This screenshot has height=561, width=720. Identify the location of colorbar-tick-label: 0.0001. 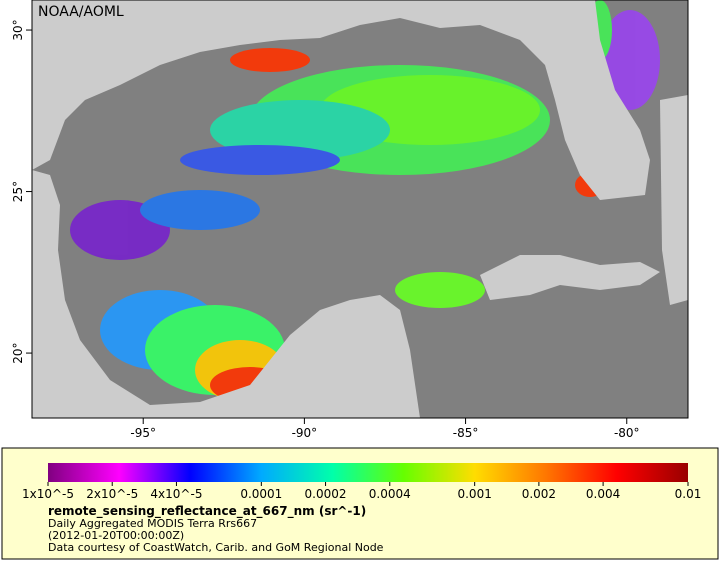
(261, 494).